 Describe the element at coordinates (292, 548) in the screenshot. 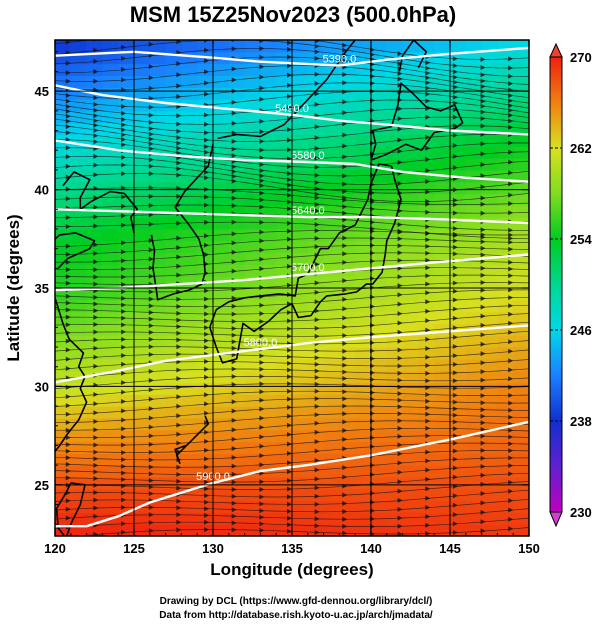

I see `x-tick-label: 135` at that location.